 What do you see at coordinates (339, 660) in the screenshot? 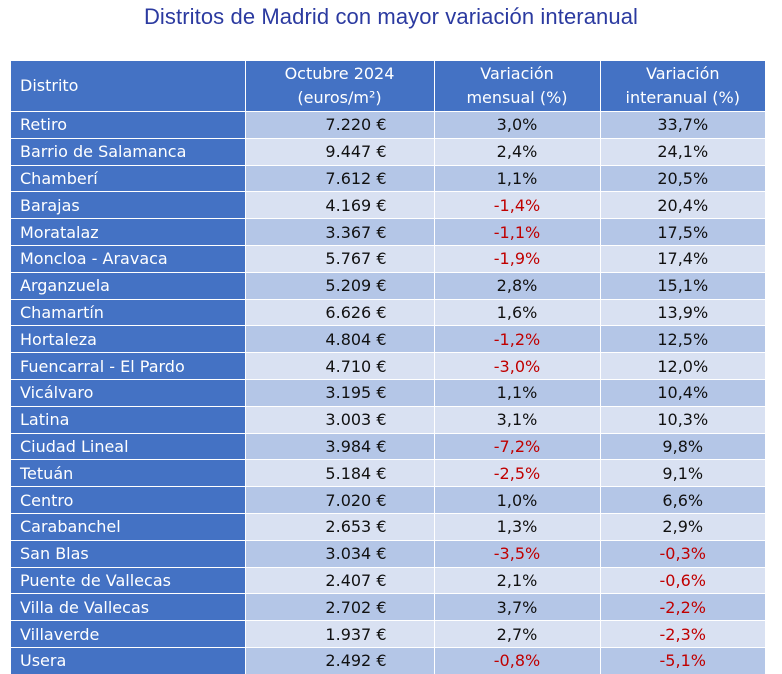
I see `price-cell: 2.492 €` at bounding box center [339, 660].